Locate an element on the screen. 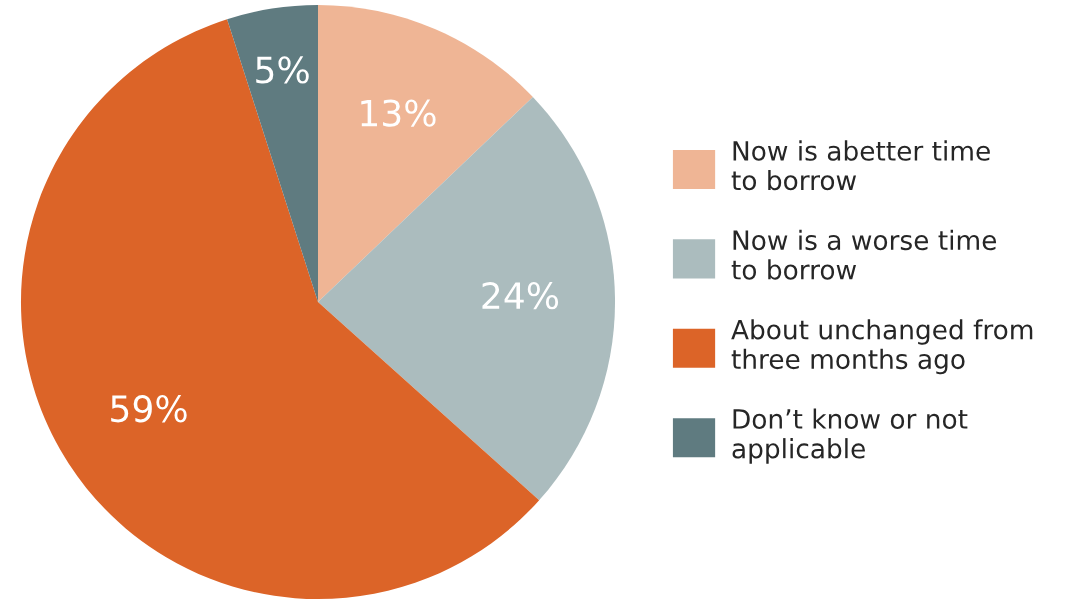  pie-slice is located at coordinates (272, 153).